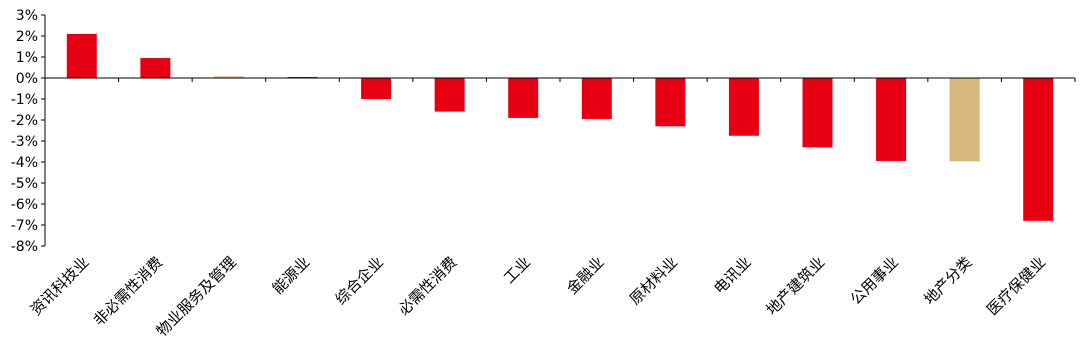 This screenshot has width=1080, height=361. I want to click on x-tick-label: 能源业, so click(291, 275).